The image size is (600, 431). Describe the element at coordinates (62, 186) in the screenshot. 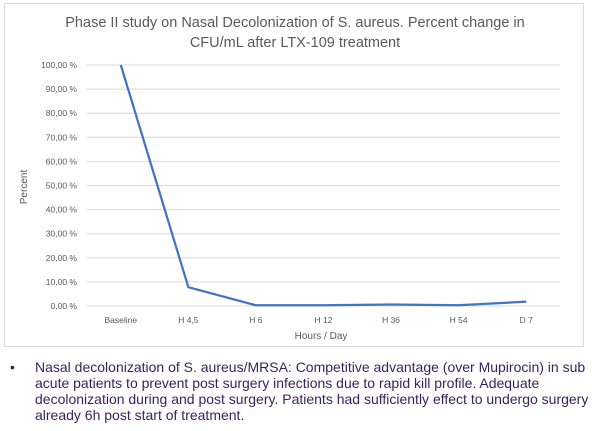

I see `y-tick-label: 50,00 %` at that location.